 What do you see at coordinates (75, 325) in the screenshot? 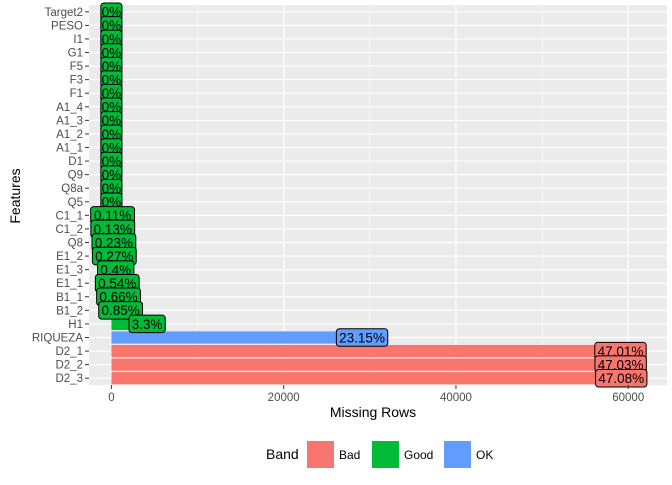
I see `y-tick-label: H1` at bounding box center [75, 325].